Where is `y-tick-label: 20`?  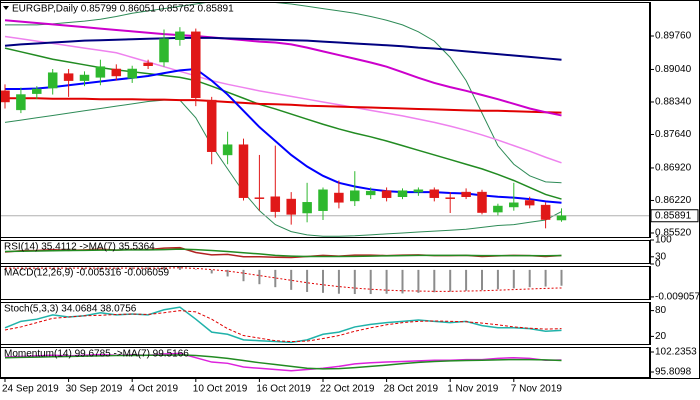 y-tick-label: 20 is located at coordinates (661, 336).